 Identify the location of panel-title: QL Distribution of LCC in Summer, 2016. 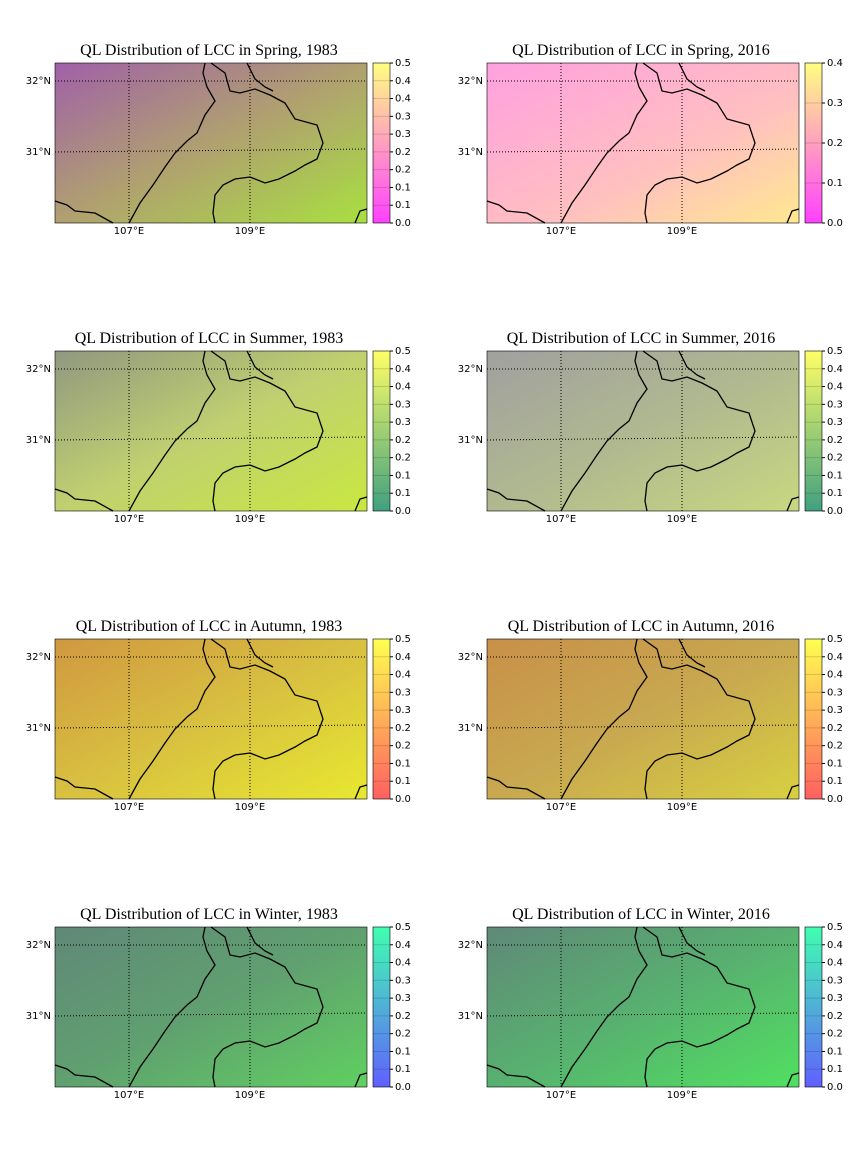
(641, 338).